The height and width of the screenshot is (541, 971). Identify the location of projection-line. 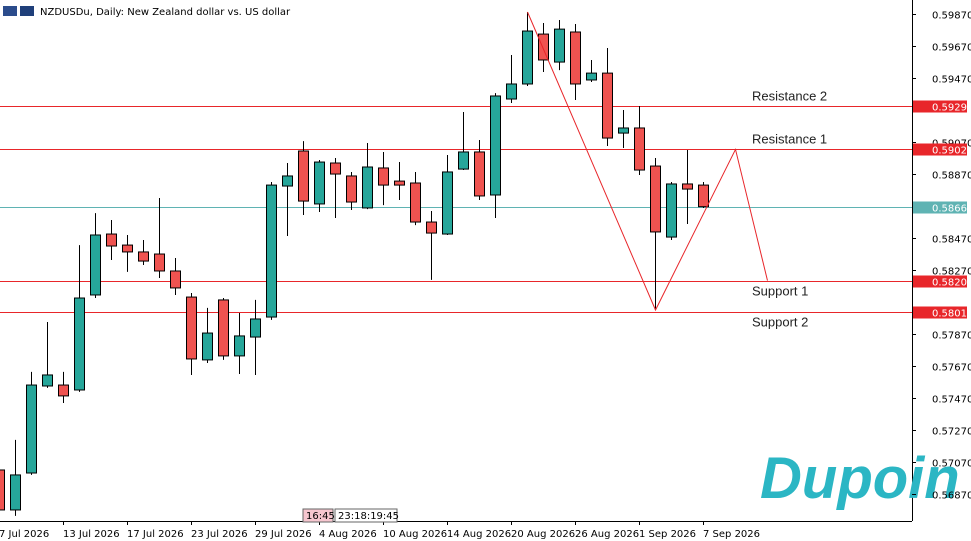
(647, 161).